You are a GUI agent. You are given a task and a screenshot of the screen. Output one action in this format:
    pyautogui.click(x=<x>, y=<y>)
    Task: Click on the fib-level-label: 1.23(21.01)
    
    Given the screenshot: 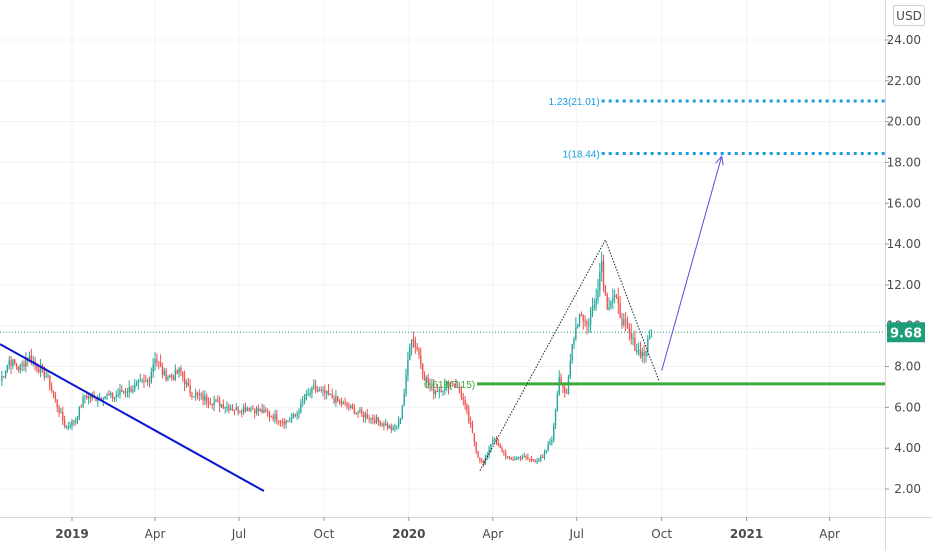 What is the action you would take?
    pyautogui.click(x=574, y=102)
    